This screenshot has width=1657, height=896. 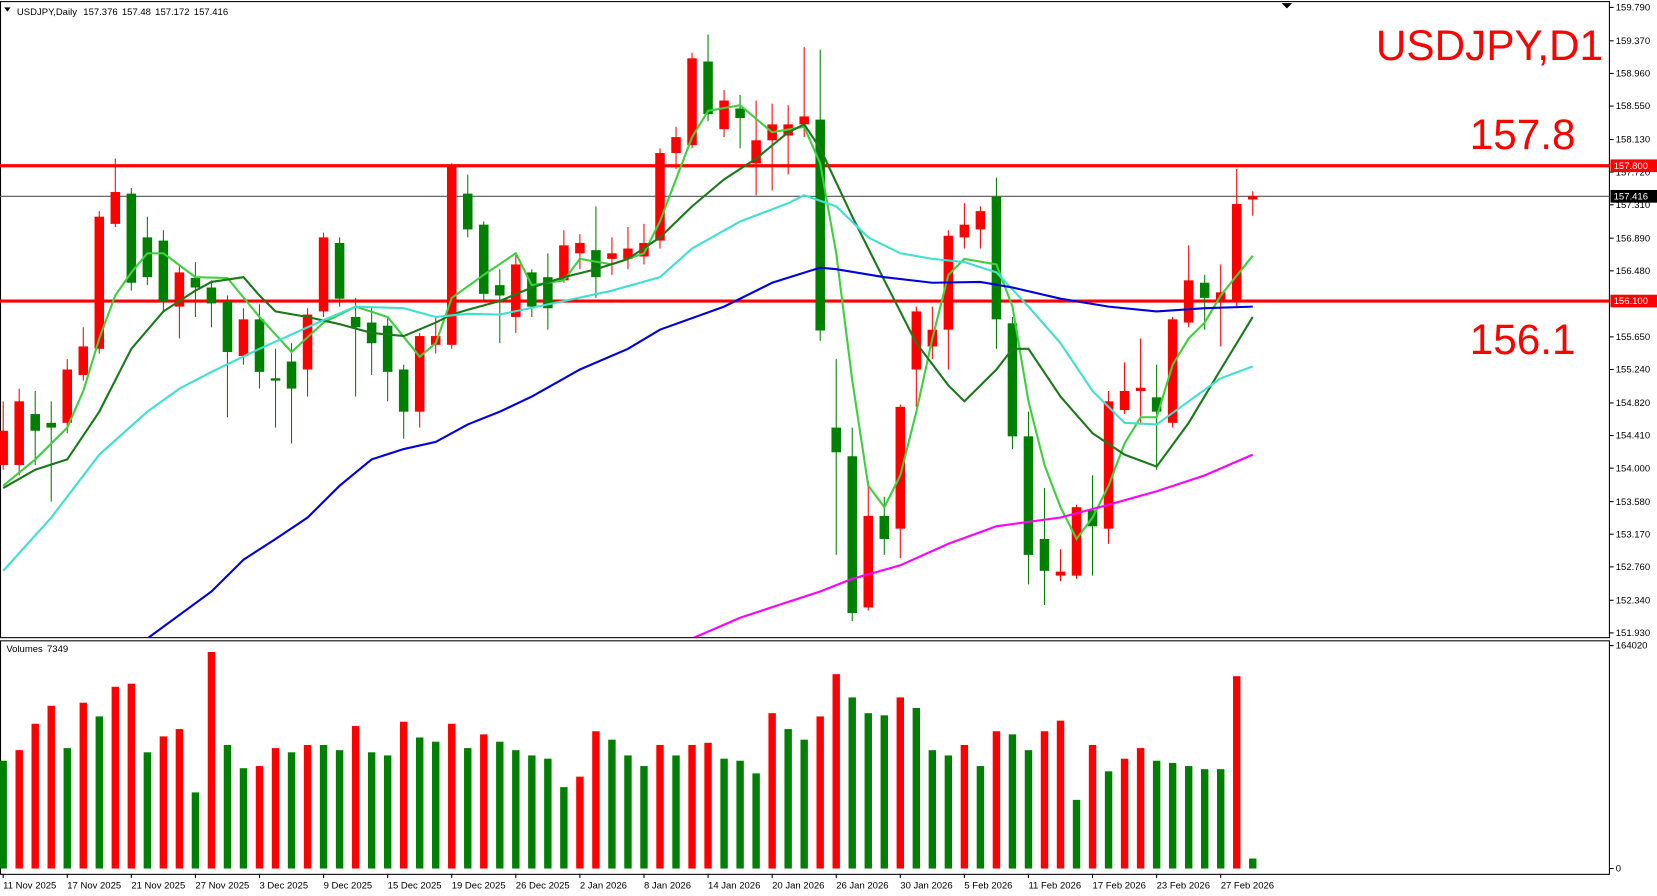 I want to click on x-tick-label: 11 Feb 2026, so click(x=1054, y=886).